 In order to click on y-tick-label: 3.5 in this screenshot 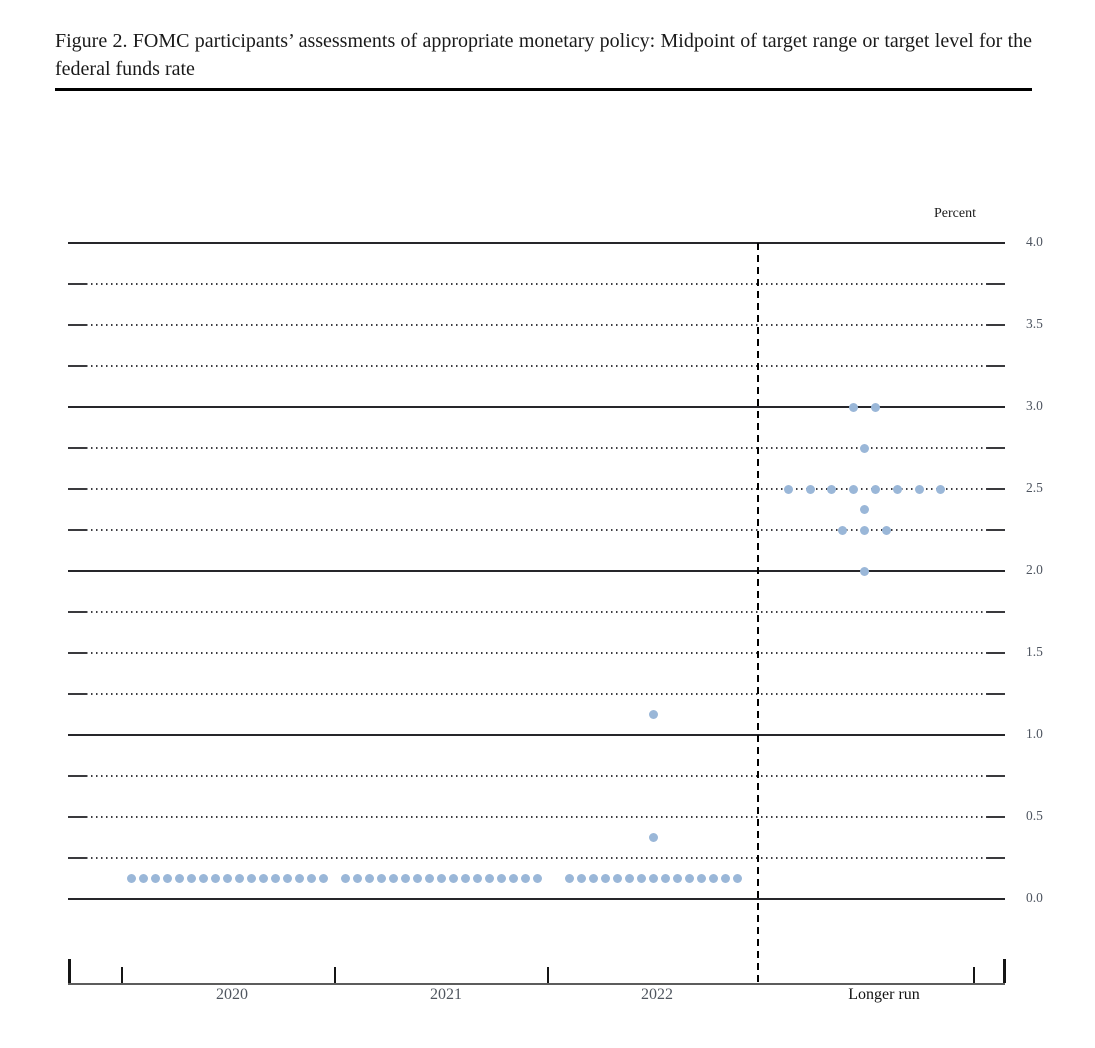, I will do `click(1034, 323)`.